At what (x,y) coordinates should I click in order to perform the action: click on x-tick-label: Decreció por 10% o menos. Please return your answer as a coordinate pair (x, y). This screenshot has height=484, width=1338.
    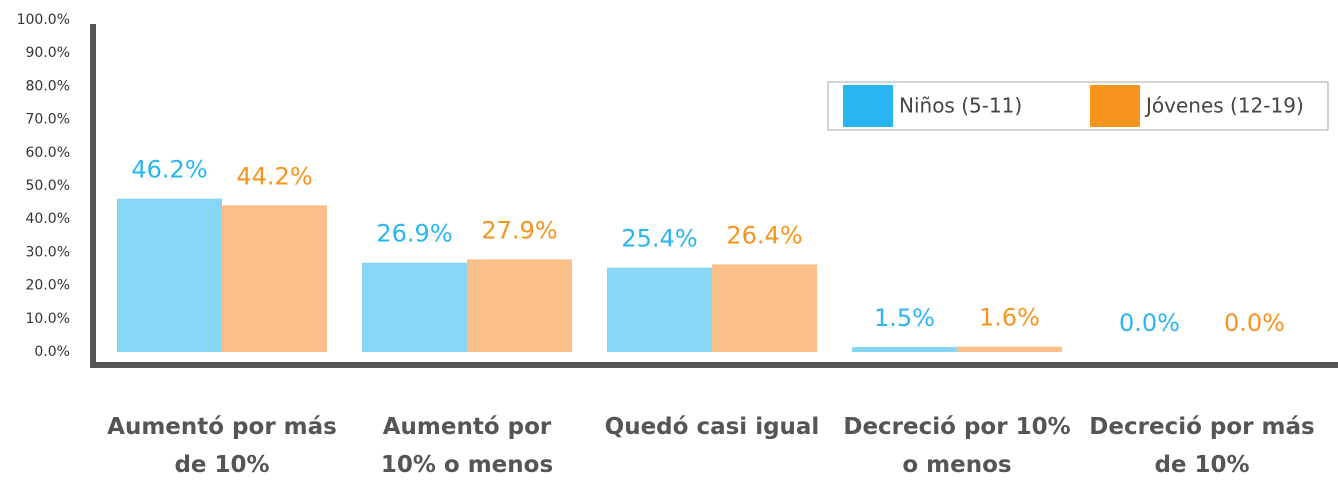
    Looking at the image, I should click on (957, 446).